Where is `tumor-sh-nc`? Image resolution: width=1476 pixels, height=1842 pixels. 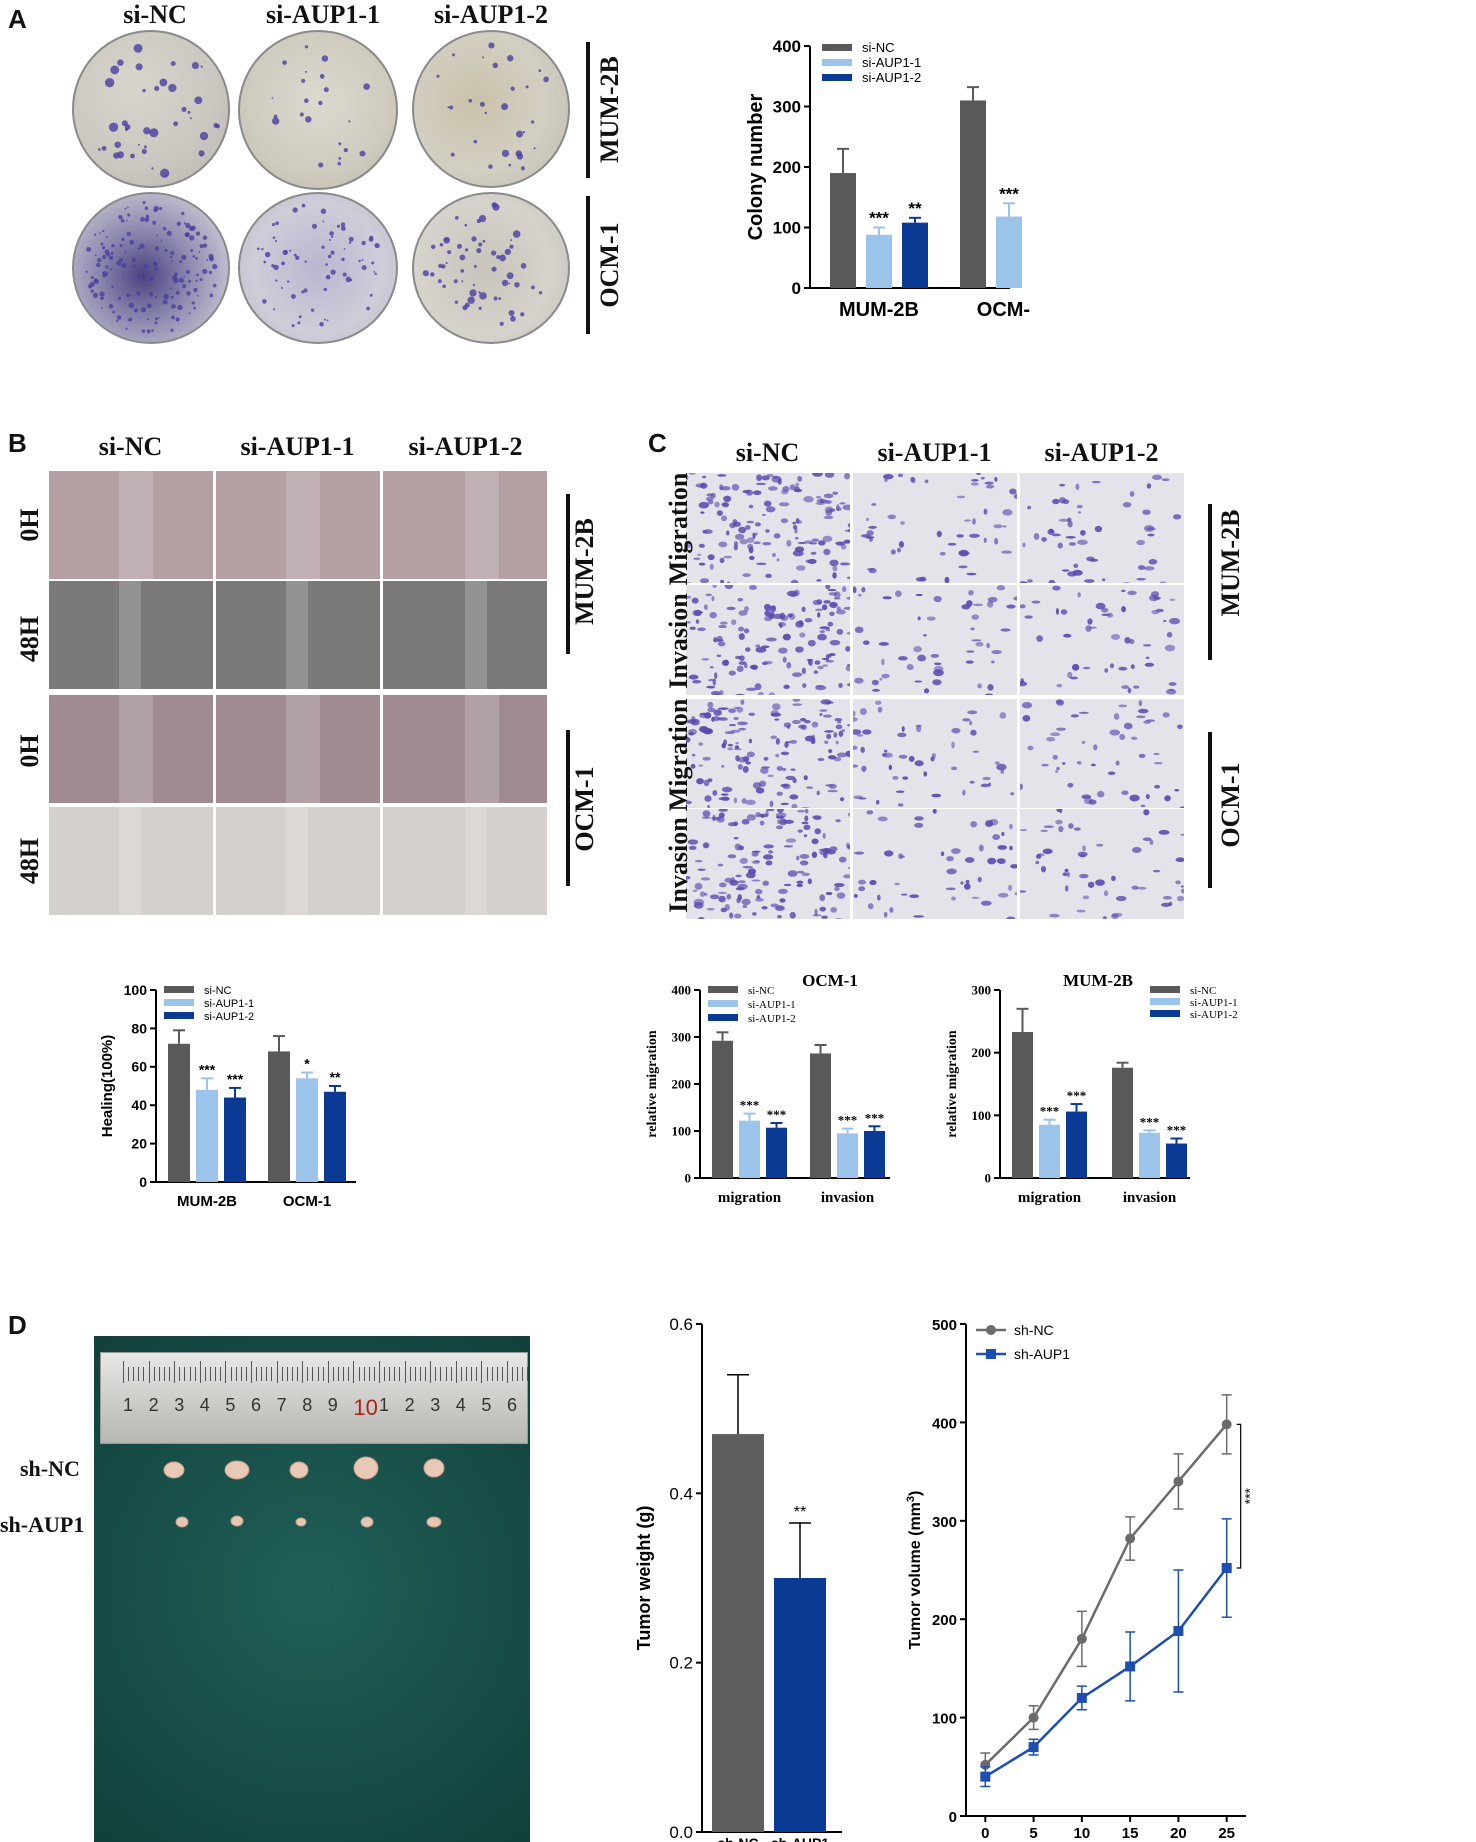 tumor-sh-nc is located at coordinates (434, 1468).